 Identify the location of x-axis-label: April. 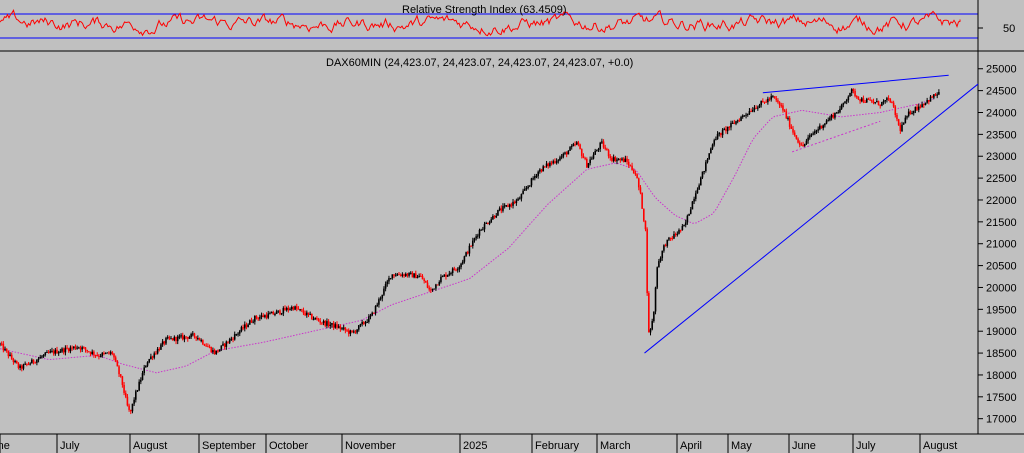
(691, 446).